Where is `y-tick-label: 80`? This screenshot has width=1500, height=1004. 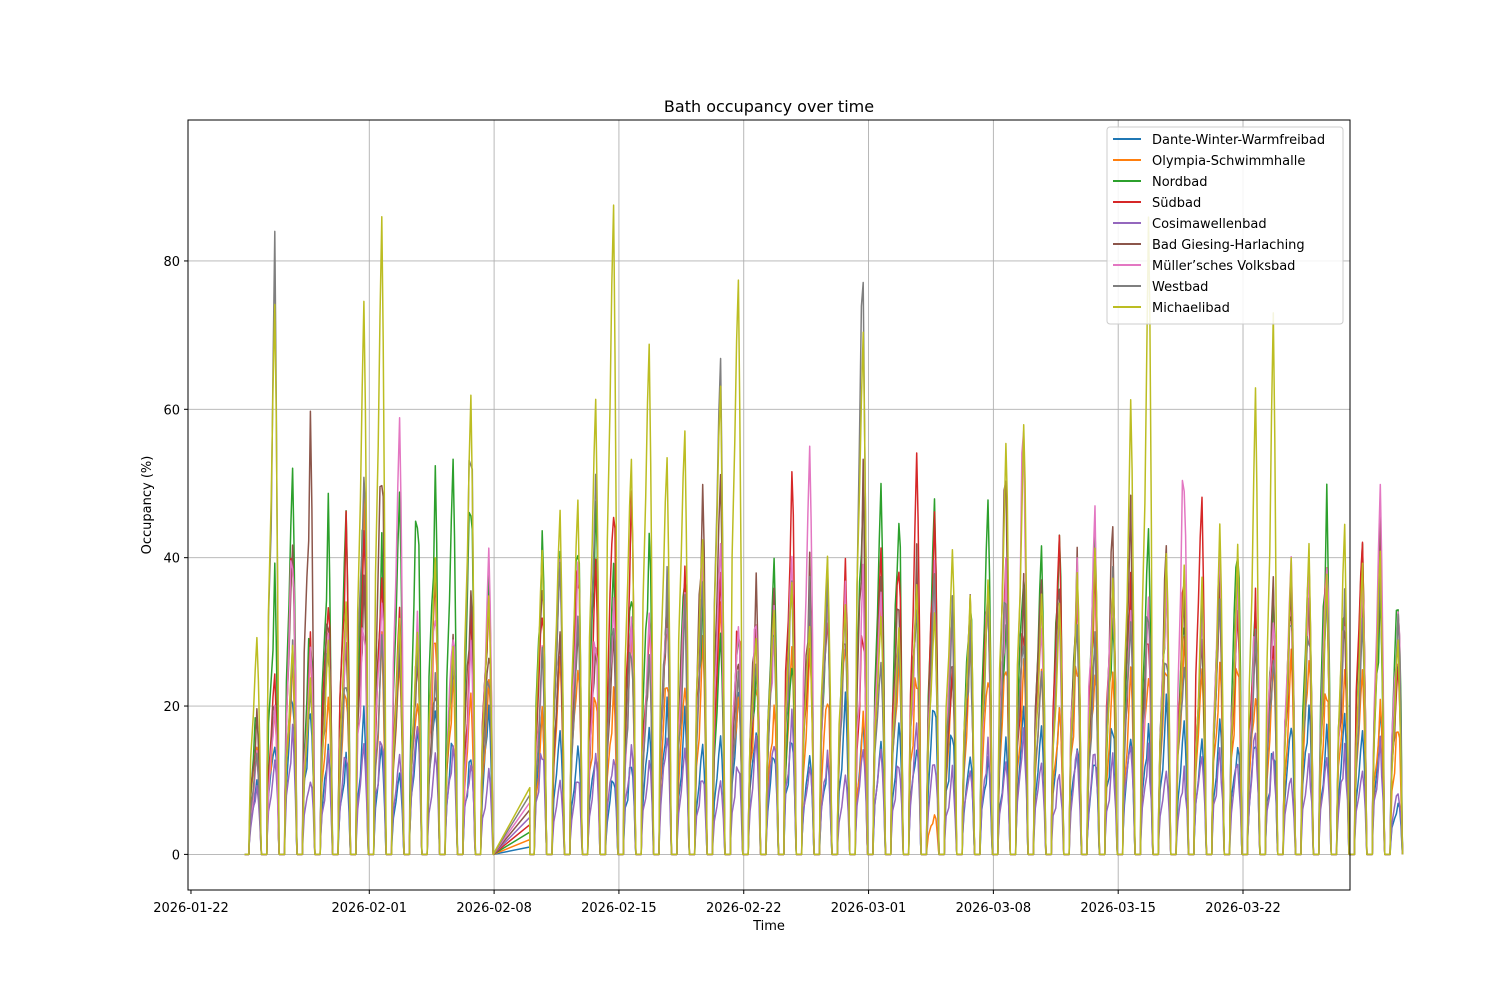 y-tick-label: 80 is located at coordinates (171, 262).